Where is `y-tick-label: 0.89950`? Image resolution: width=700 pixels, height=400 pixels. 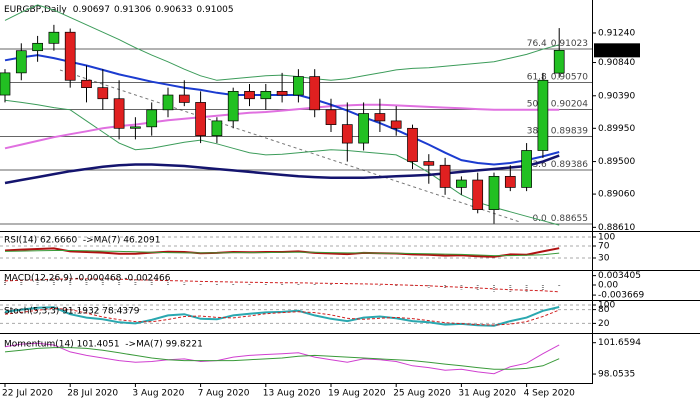
y-tick-label: 0.89950 is located at coordinates (616, 129).